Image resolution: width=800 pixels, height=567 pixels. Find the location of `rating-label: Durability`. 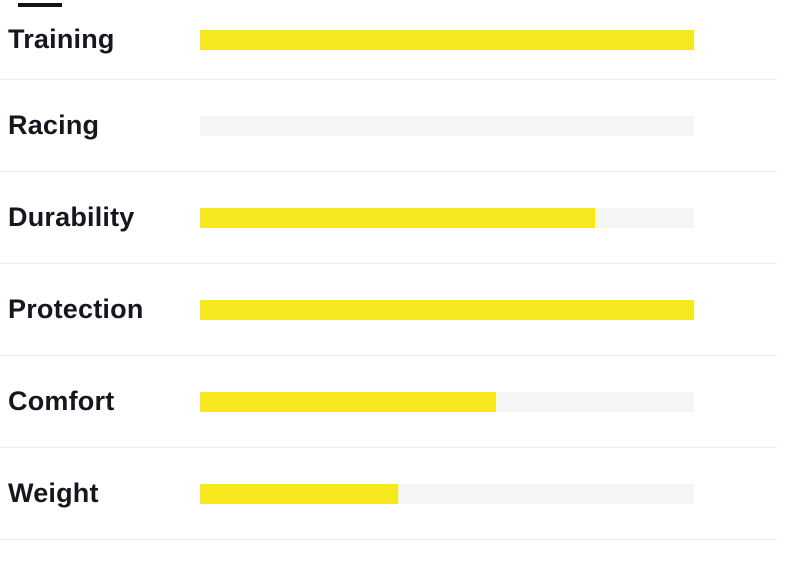

rating-label: Durability is located at coordinates (71, 217).